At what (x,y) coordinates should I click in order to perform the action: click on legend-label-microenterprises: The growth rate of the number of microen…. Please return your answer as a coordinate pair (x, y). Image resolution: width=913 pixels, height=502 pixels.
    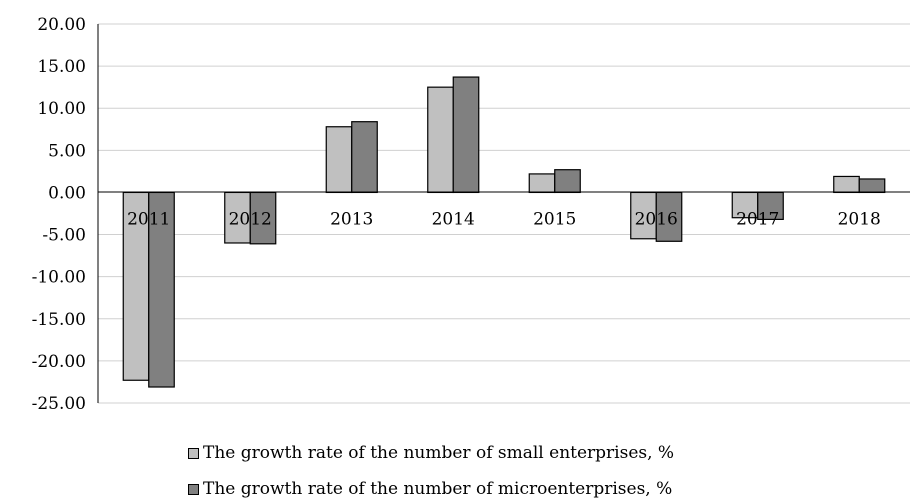
    Looking at the image, I should click on (438, 489).